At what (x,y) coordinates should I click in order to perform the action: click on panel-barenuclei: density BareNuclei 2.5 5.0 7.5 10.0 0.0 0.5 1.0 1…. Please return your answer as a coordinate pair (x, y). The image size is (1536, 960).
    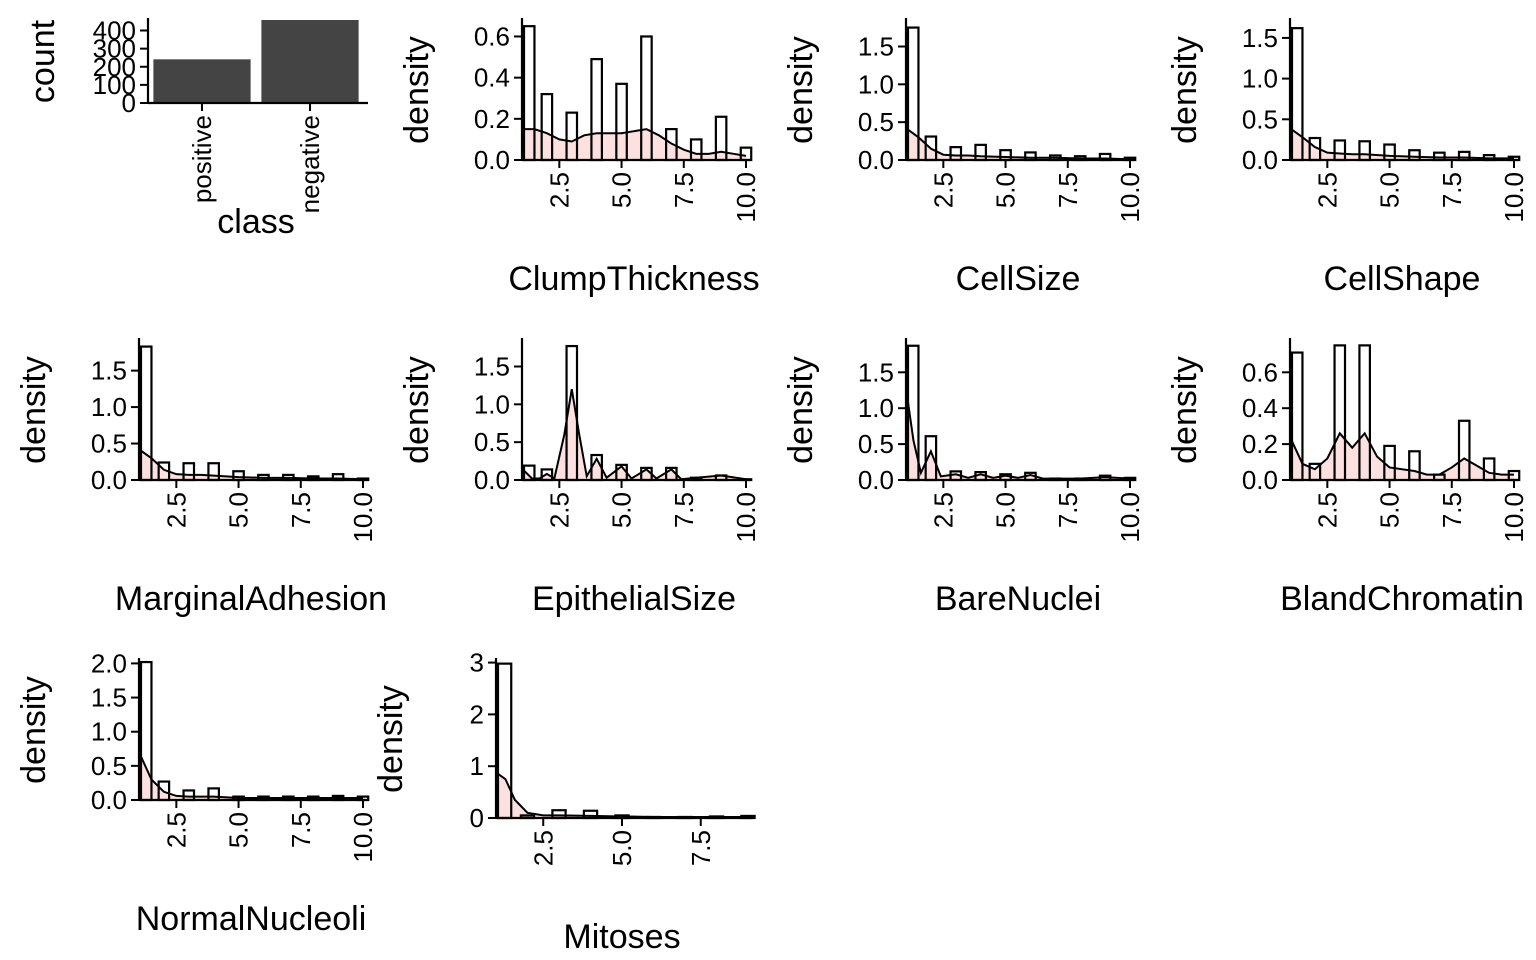
    Looking at the image, I should click on (963, 478).